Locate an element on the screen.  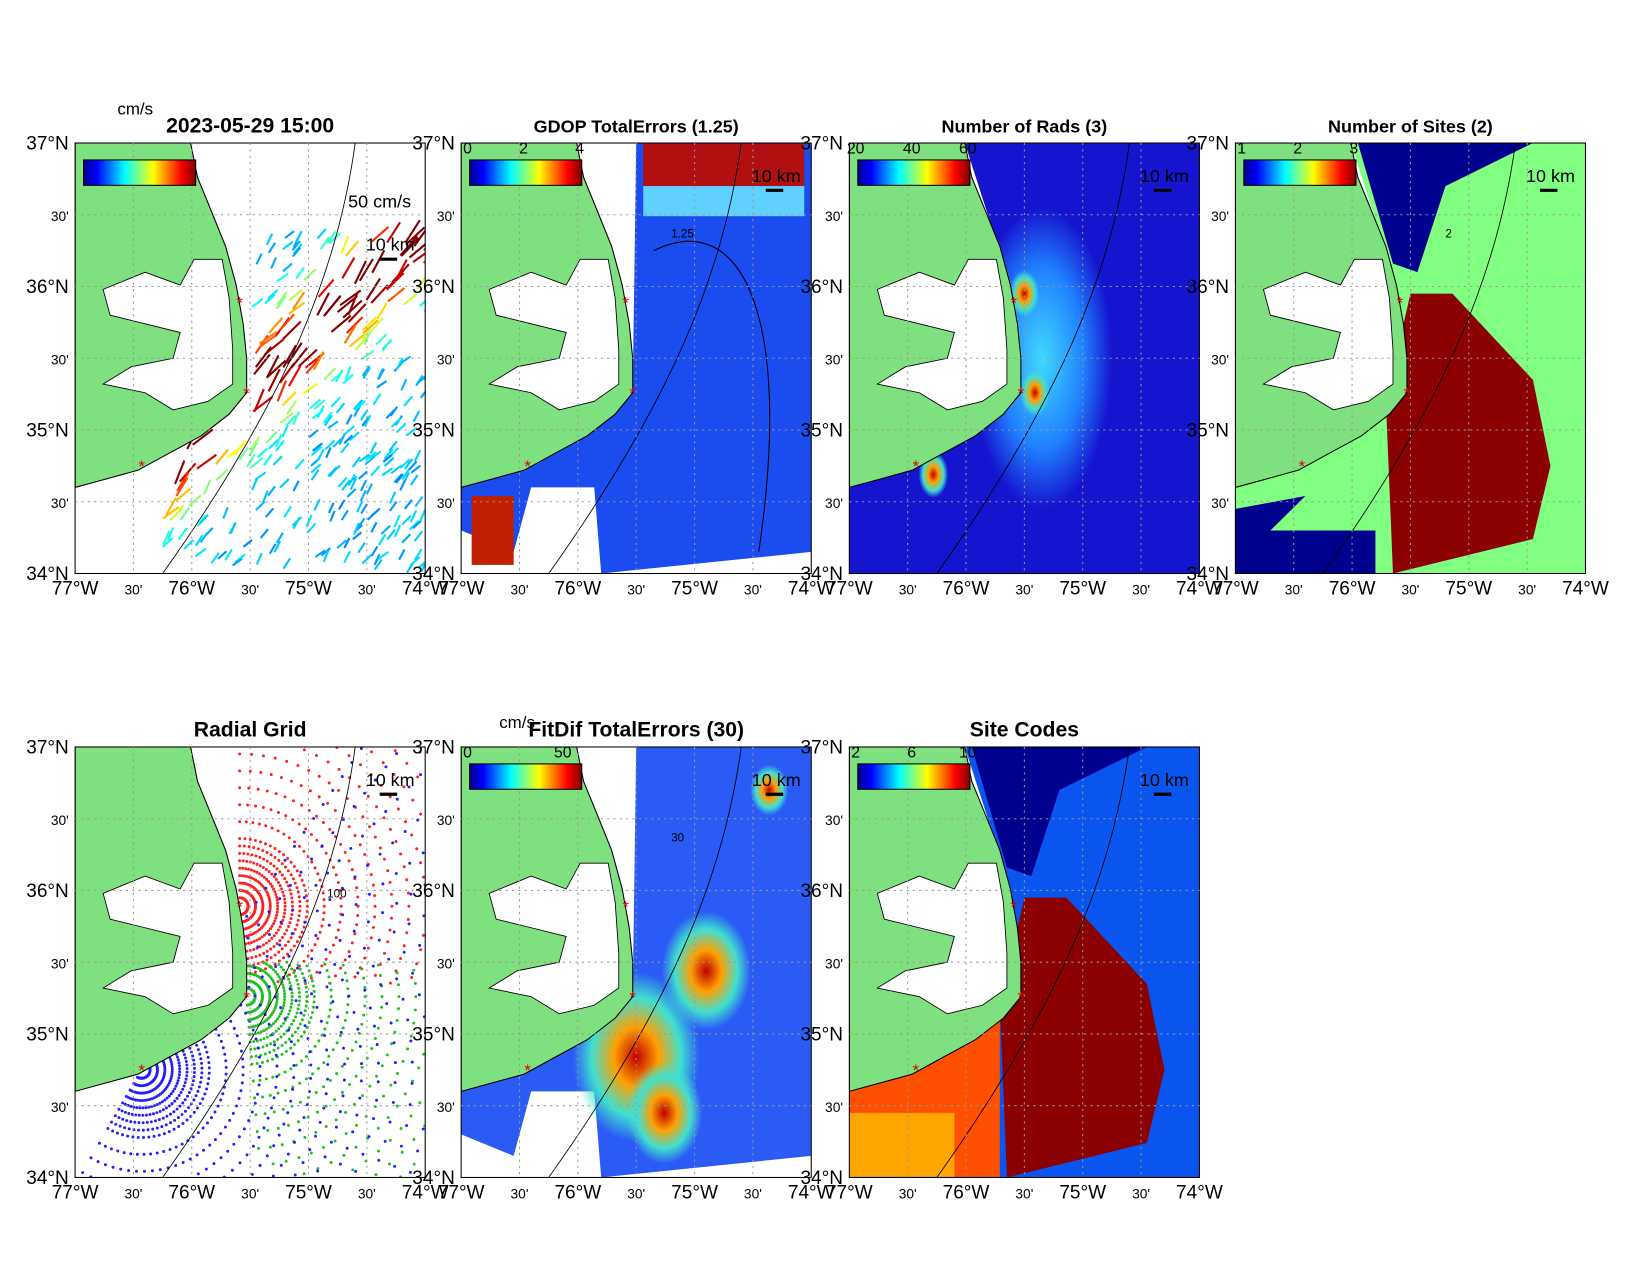
scale-bar-label: 10 km is located at coordinates (390, 245).